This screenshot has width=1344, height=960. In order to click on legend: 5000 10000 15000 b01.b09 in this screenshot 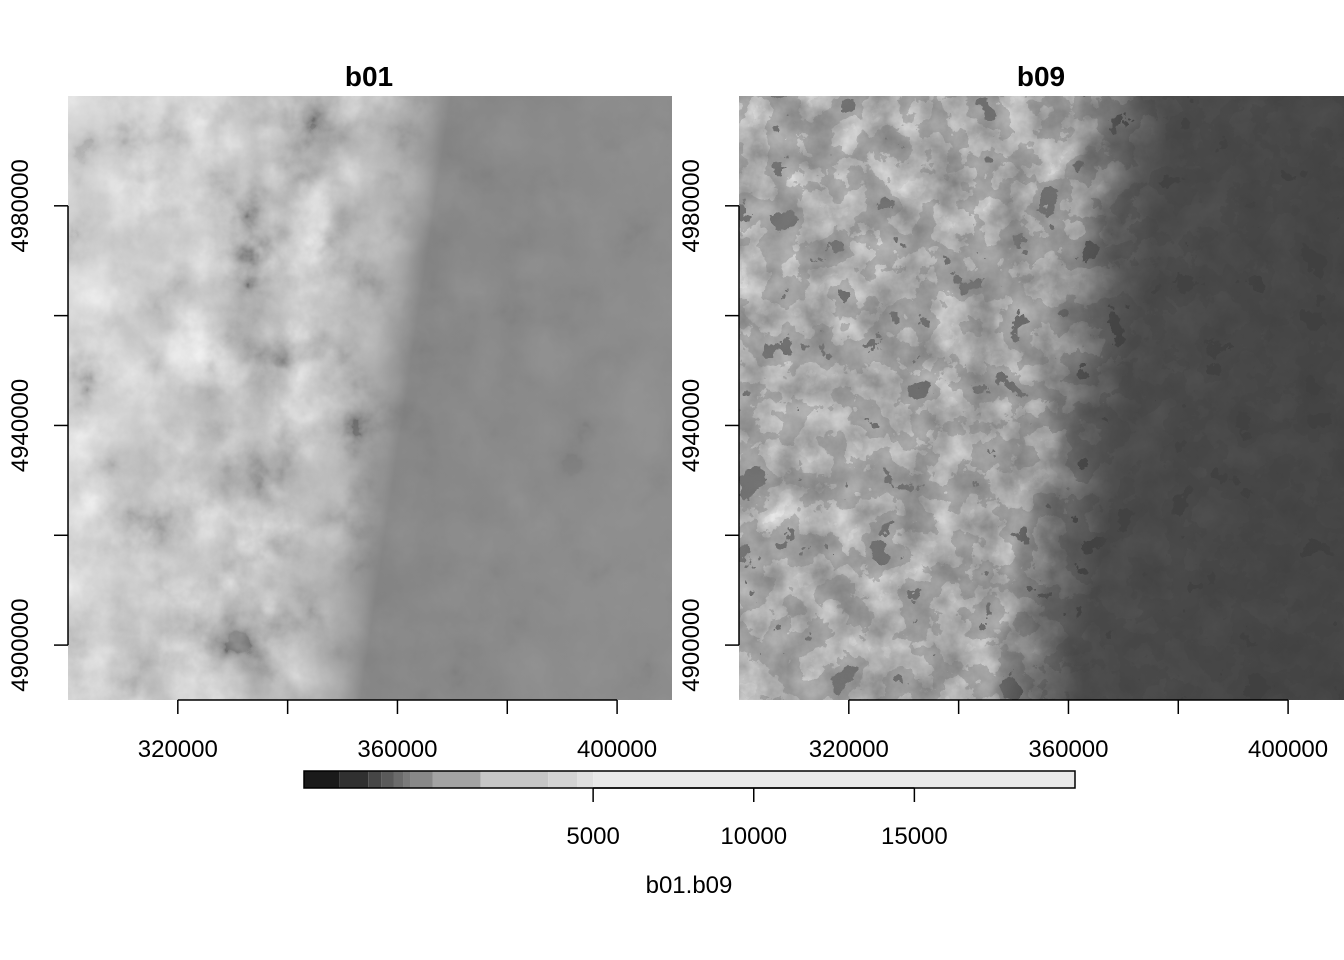, I will do `click(689, 834)`.